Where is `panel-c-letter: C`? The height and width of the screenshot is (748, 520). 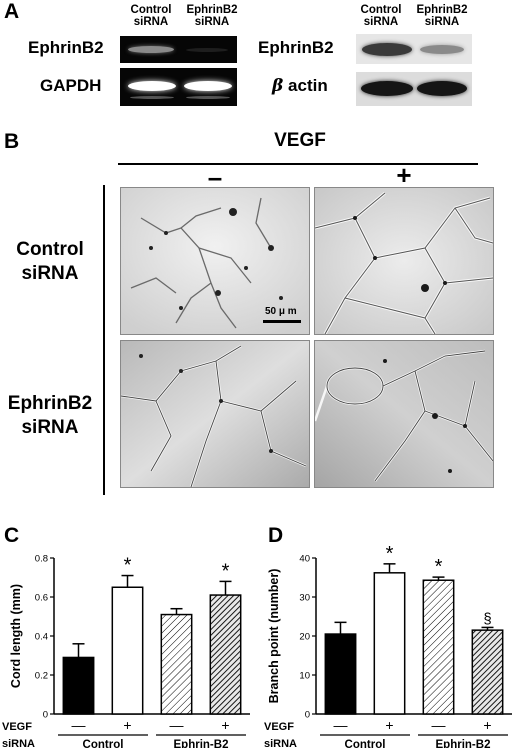 panel-c-letter: C is located at coordinates (12, 535).